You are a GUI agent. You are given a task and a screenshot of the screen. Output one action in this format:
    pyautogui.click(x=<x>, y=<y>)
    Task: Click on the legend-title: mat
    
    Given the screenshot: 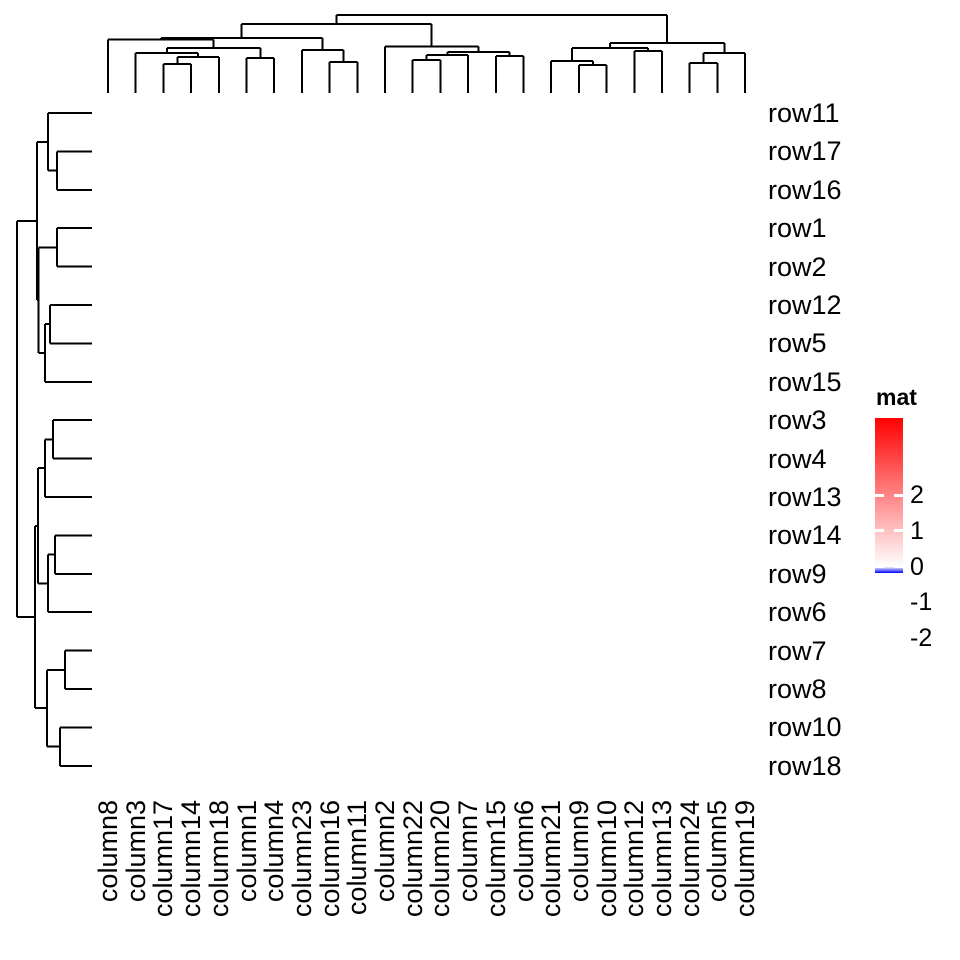 What is the action you would take?
    pyautogui.click(x=896, y=397)
    